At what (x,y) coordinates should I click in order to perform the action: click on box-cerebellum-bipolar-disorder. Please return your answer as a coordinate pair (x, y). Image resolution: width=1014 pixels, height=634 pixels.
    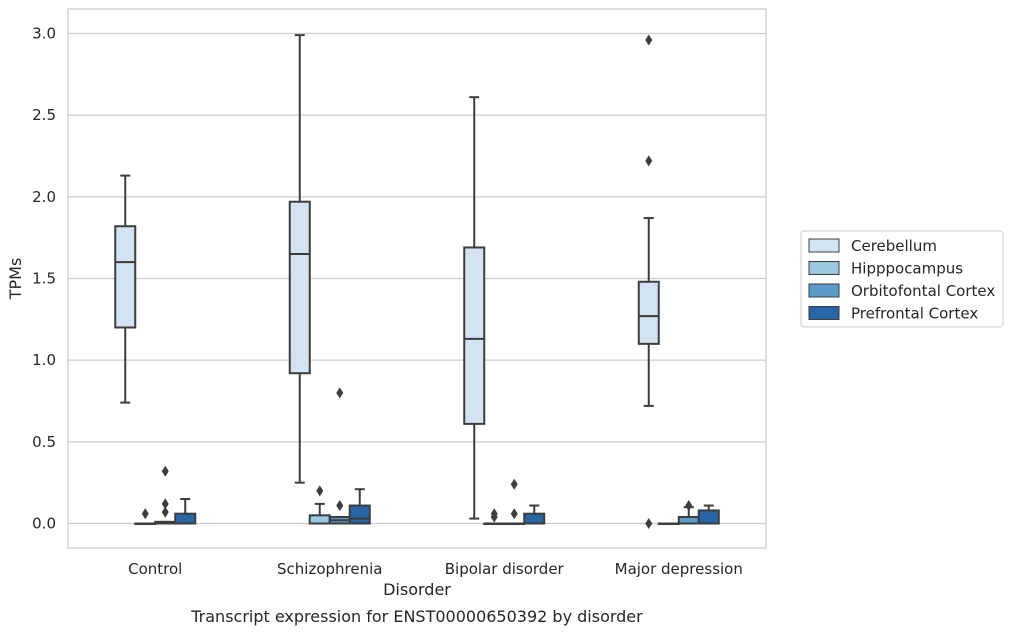
    Looking at the image, I should click on (474, 308).